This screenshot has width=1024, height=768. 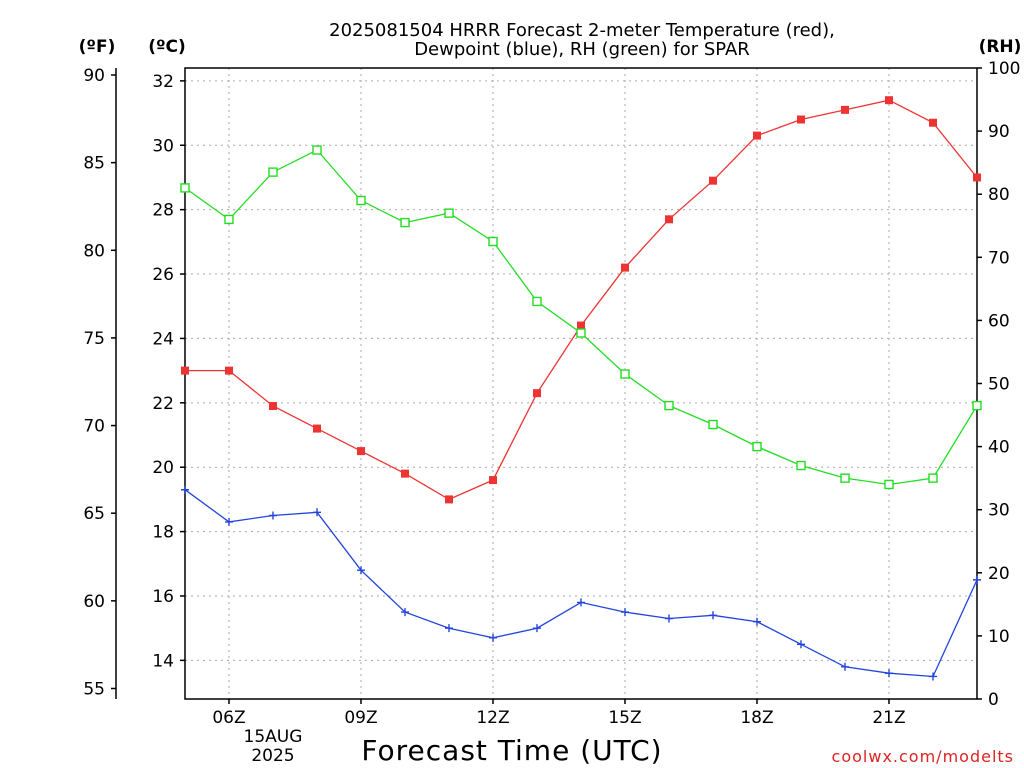 I want to click on celsius-unit-label: (ºC), so click(x=167, y=47).